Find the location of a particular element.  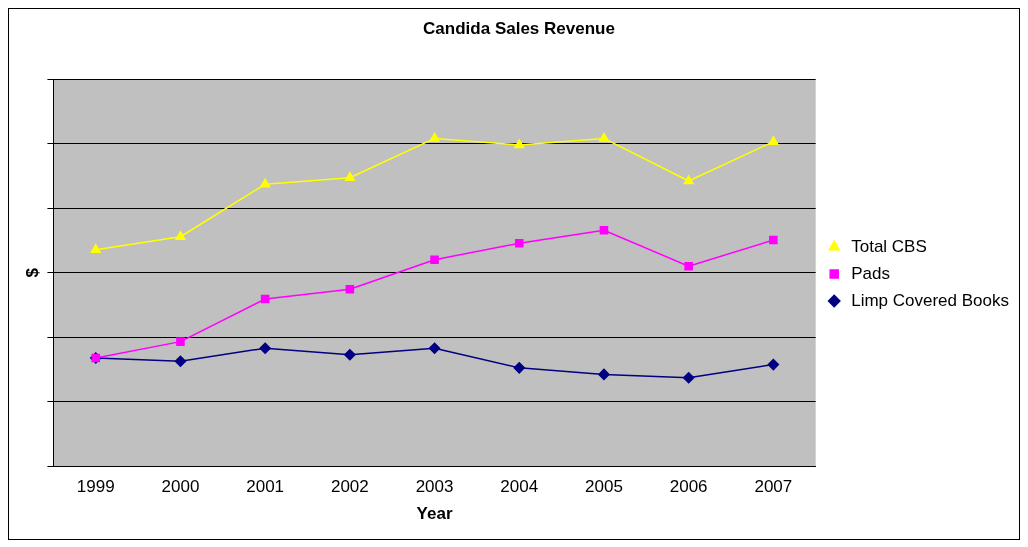

legend-label: Total CBS is located at coordinates (889, 246).